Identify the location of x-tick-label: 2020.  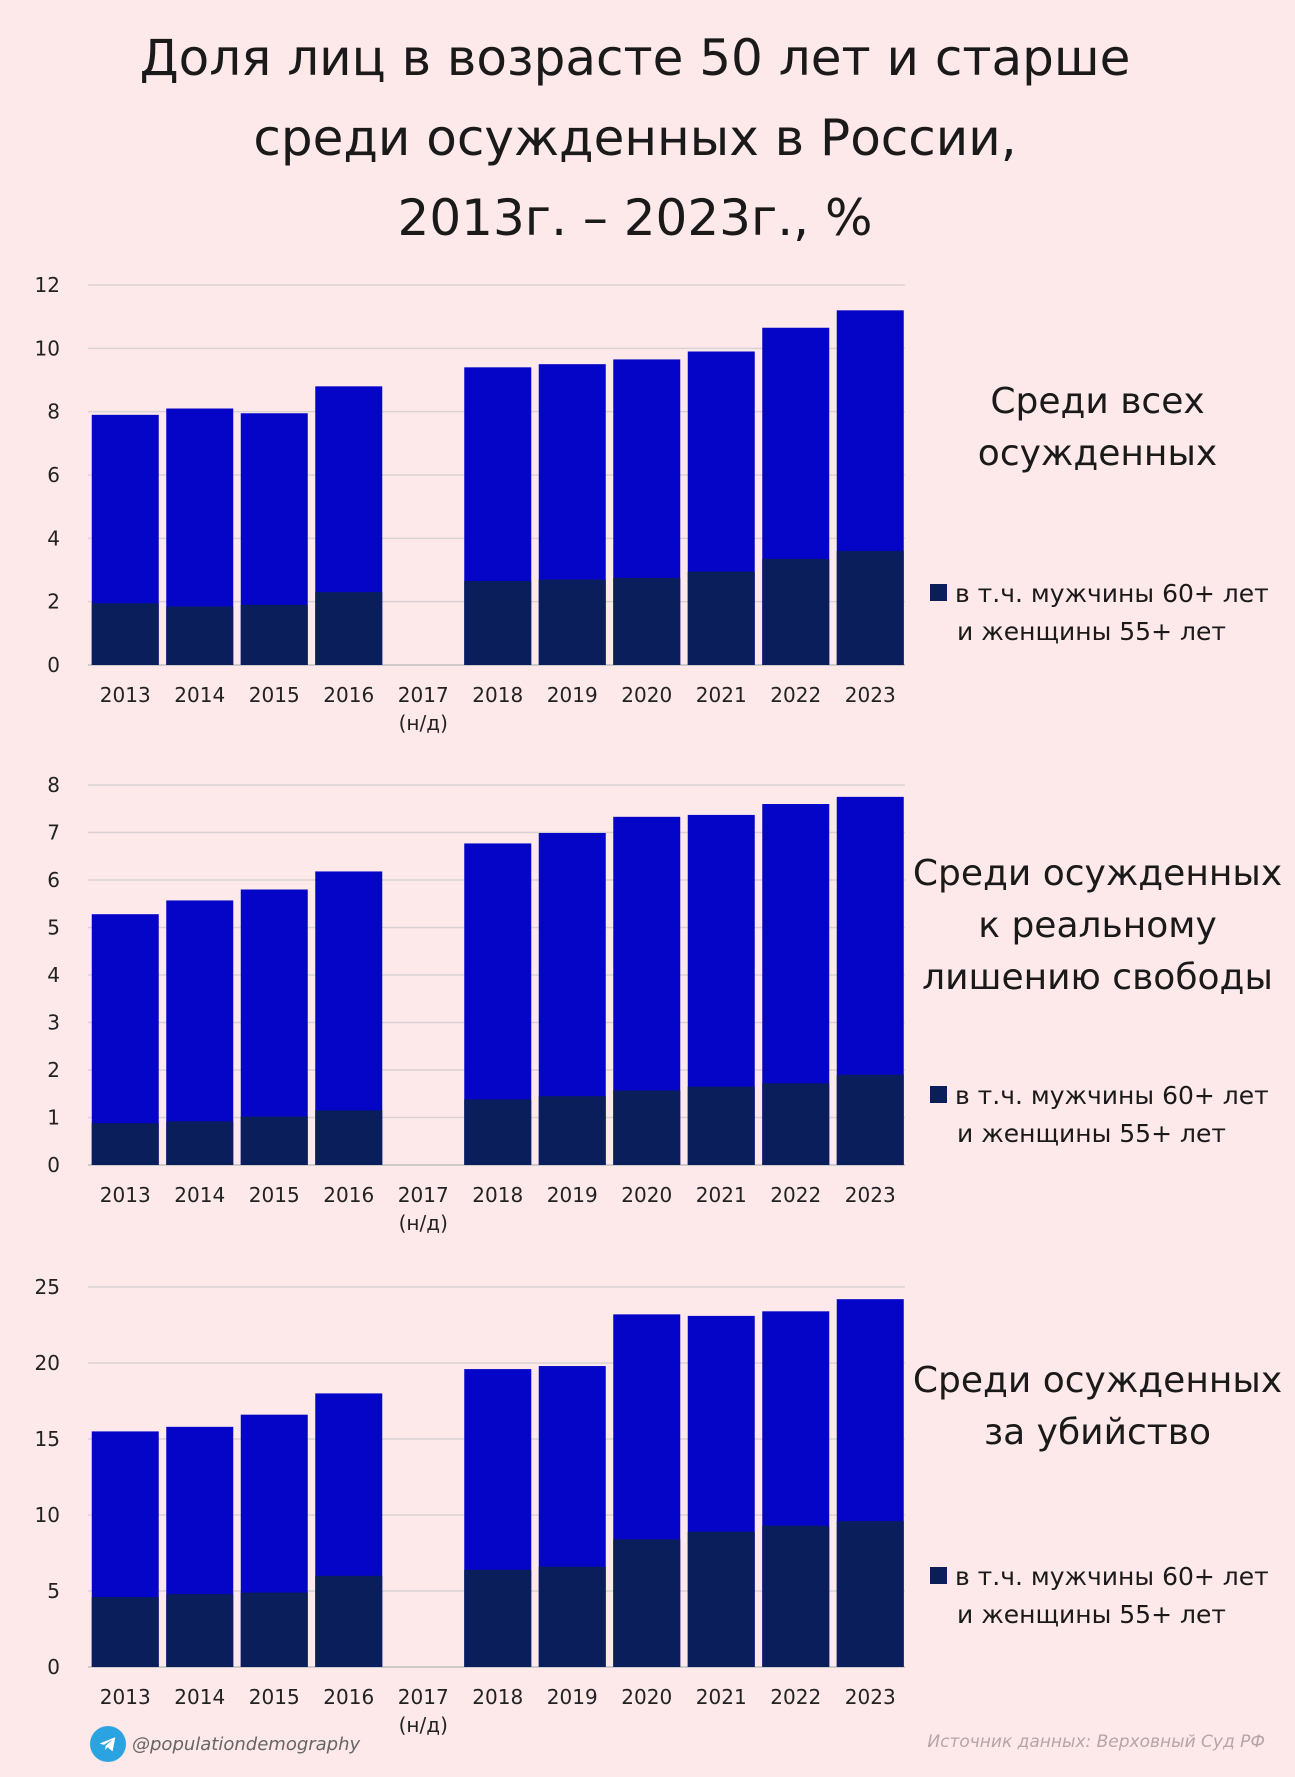
(646, 1697).